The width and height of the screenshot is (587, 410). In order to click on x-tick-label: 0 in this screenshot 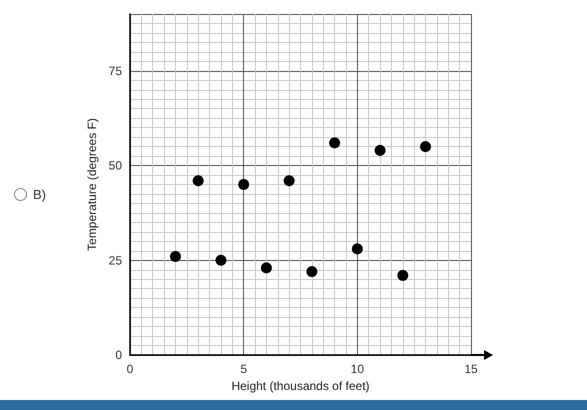, I will do `click(130, 369)`.